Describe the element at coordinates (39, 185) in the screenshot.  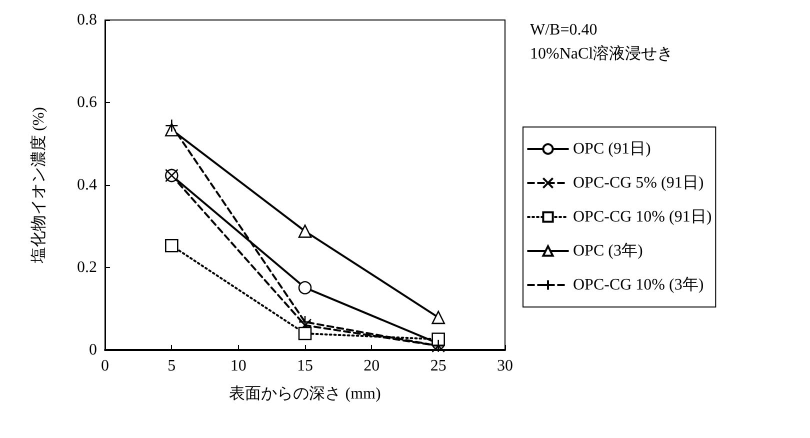
I see `y-axis-title: 塩化物イオン濃度 (%)` at that location.